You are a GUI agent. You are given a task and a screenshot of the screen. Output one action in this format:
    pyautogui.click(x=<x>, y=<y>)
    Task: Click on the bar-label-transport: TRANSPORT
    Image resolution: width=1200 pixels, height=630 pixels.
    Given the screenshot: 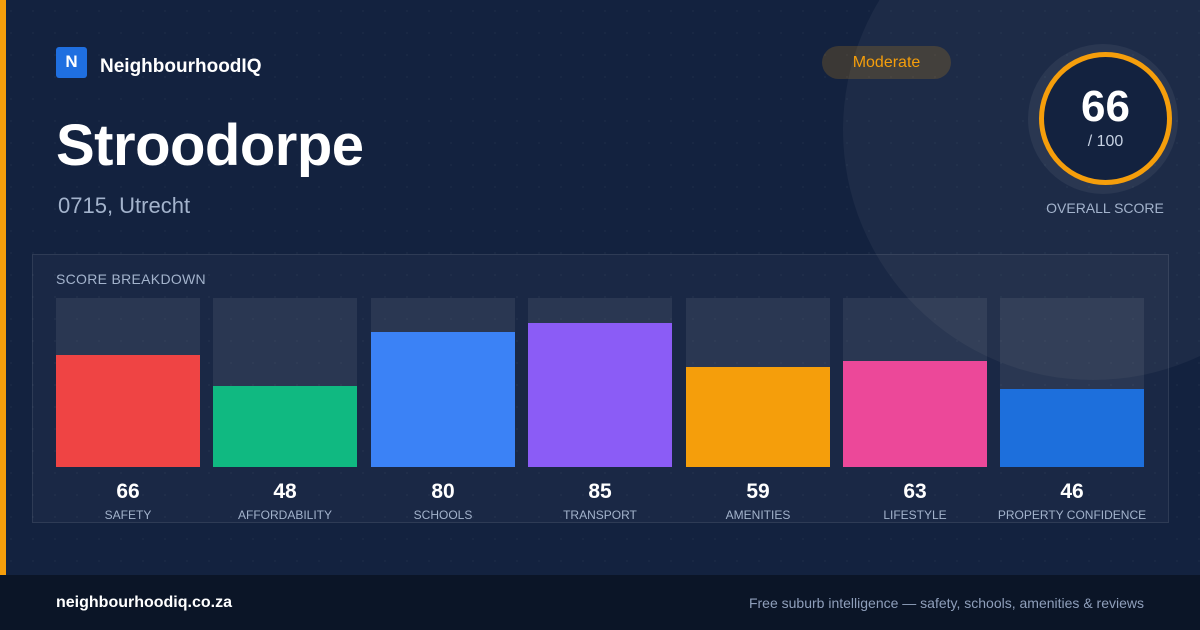 What is the action you would take?
    pyautogui.click(x=600, y=515)
    